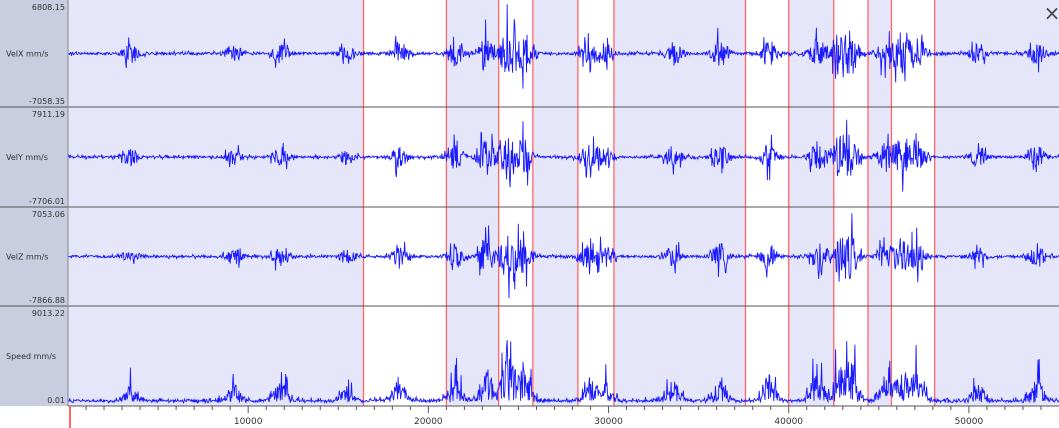  What do you see at coordinates (428, 422) in the screenshot?
I see `x-tick-label: 20000` at bounding box center [428, 422].